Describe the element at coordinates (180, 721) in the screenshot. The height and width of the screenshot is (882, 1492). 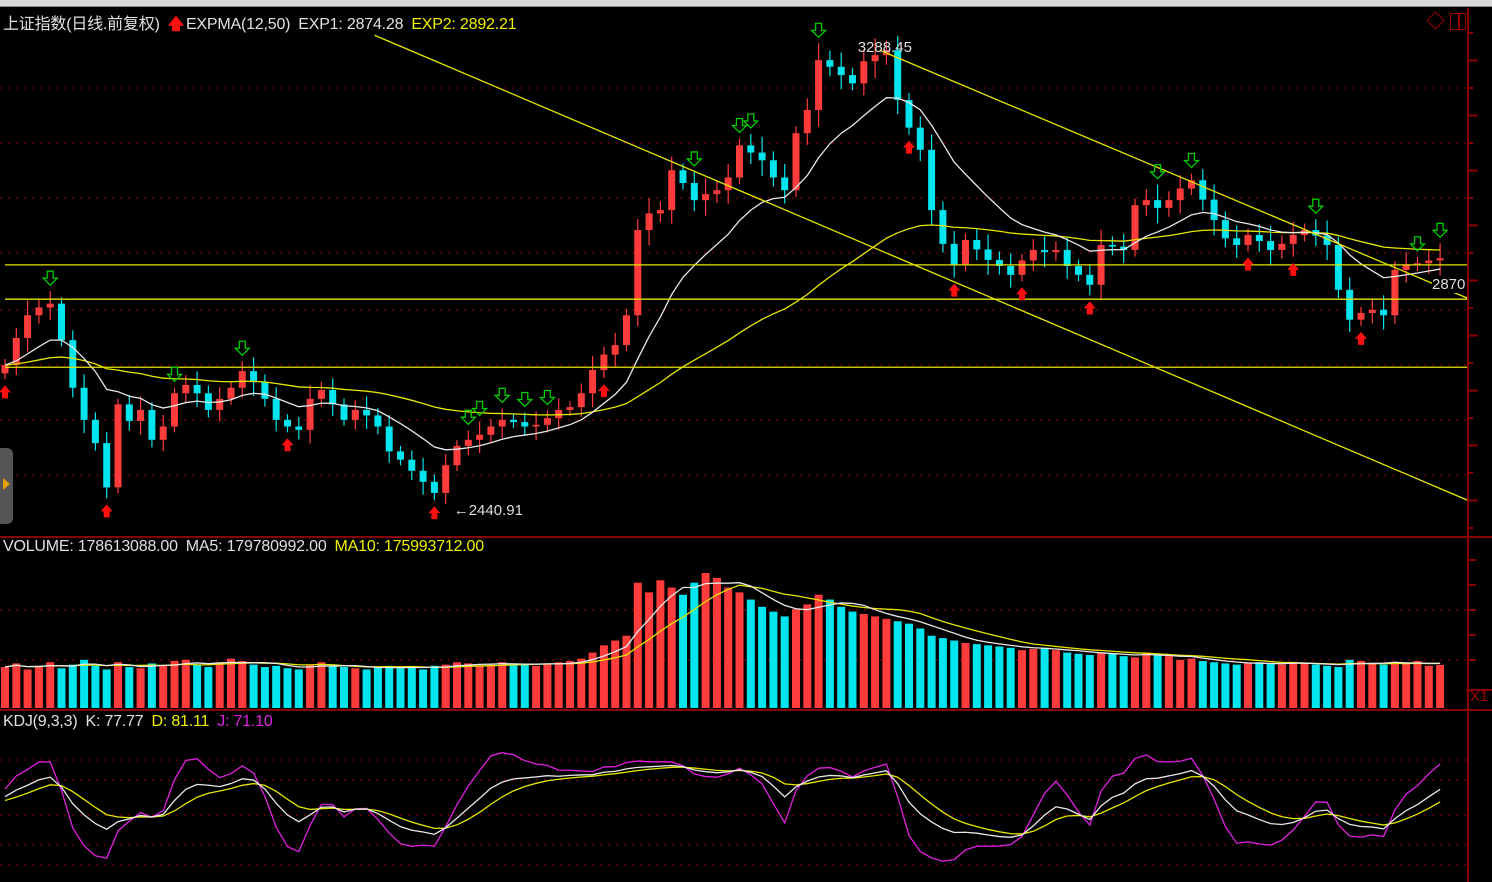
I see `d-value: D: 81.11` at that location.